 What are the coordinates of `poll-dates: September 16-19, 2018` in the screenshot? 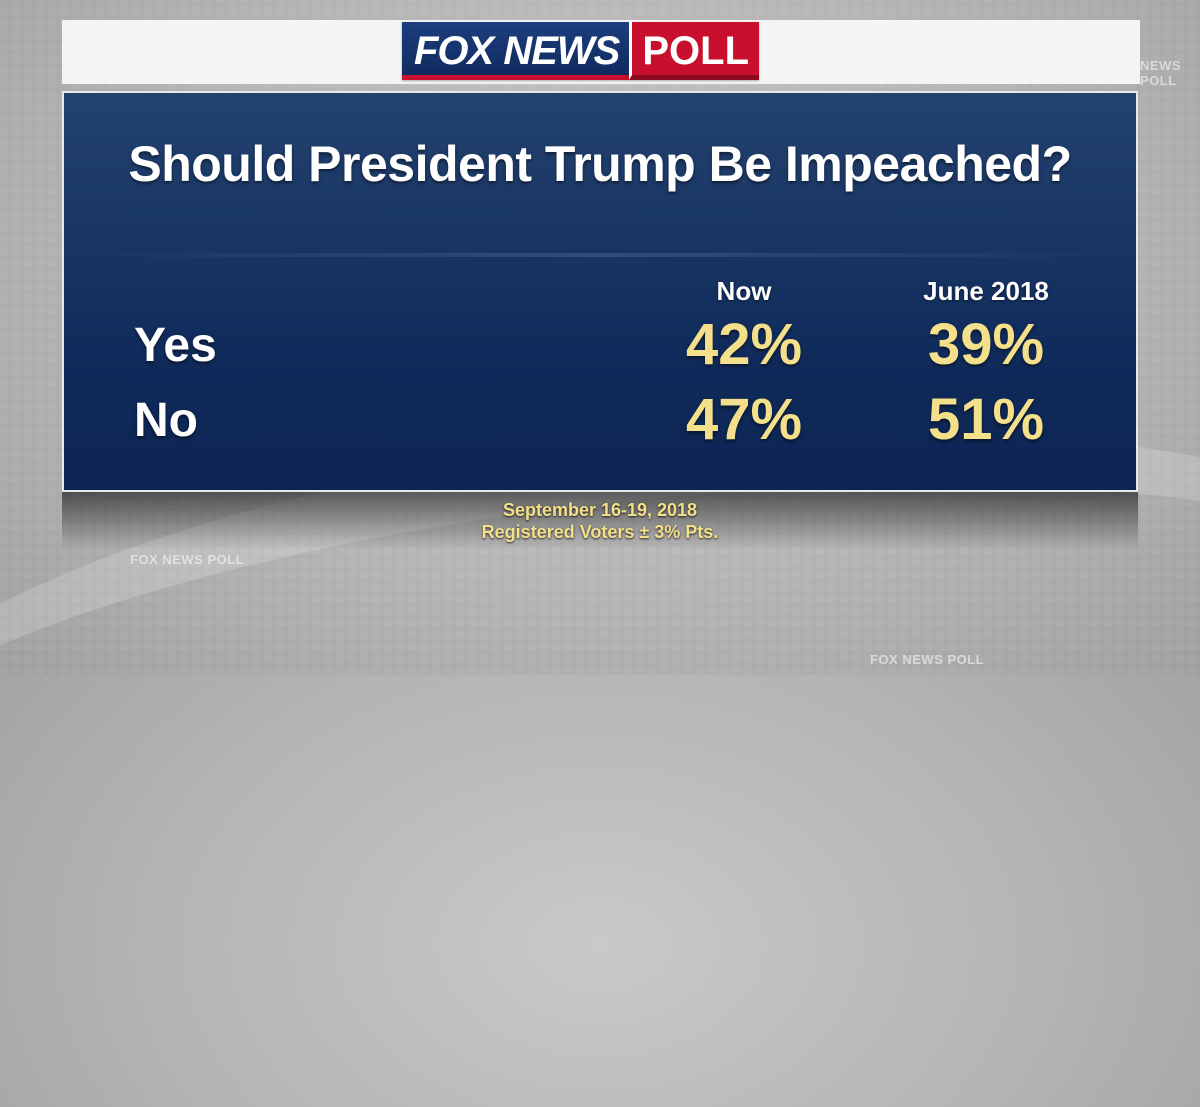 It's located at (600, 510).